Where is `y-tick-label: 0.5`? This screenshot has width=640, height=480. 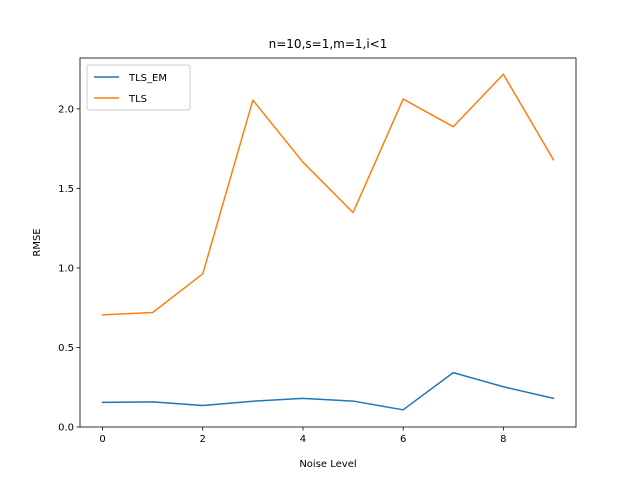 y-tick-label: 0.5 is located at coordinates (66, 348).